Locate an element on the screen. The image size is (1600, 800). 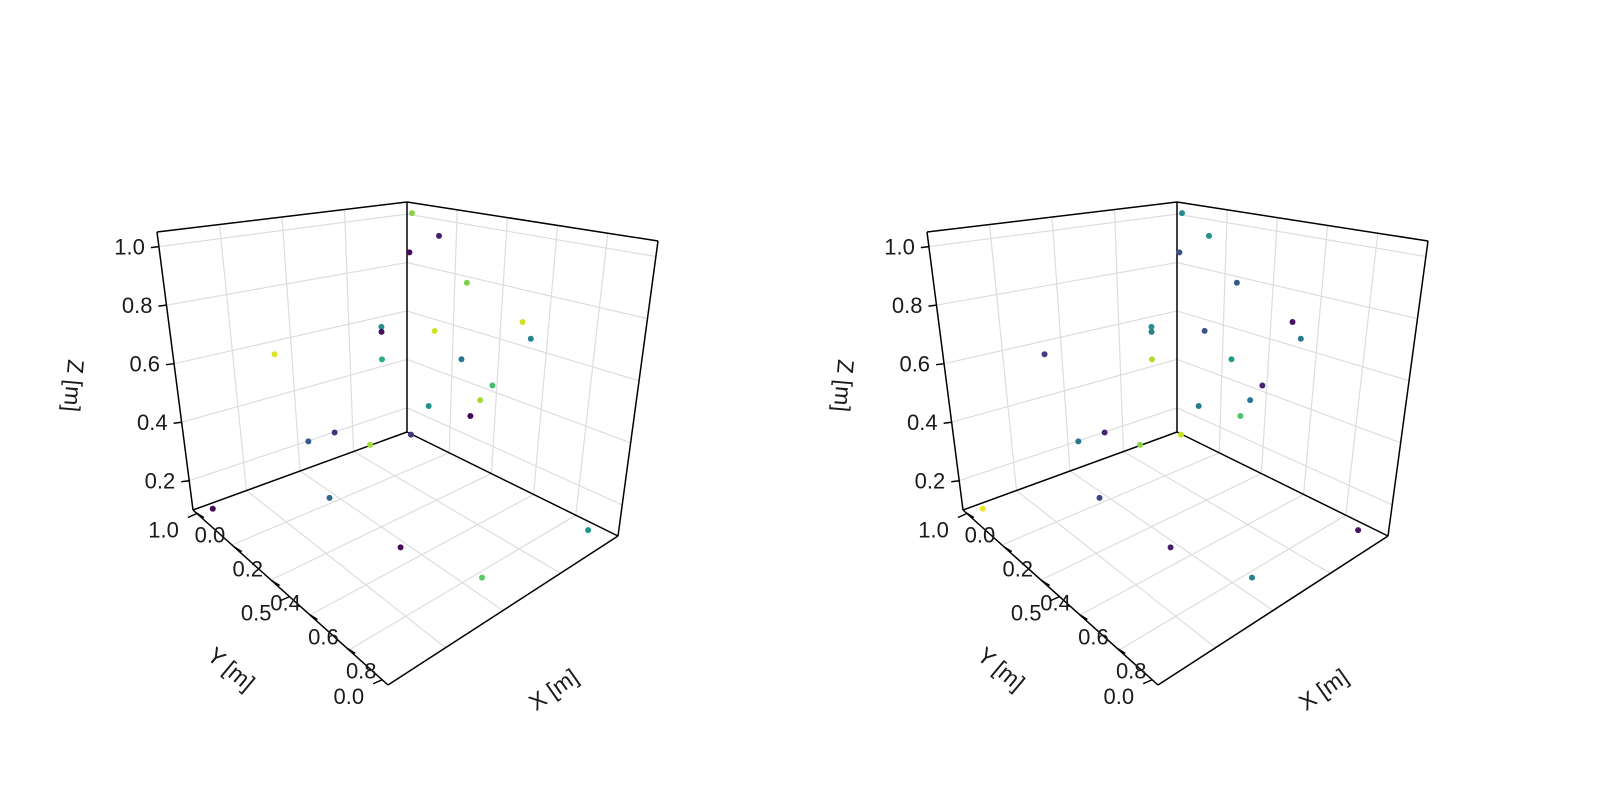
scatter-points is located at coordinates (1170, 395).